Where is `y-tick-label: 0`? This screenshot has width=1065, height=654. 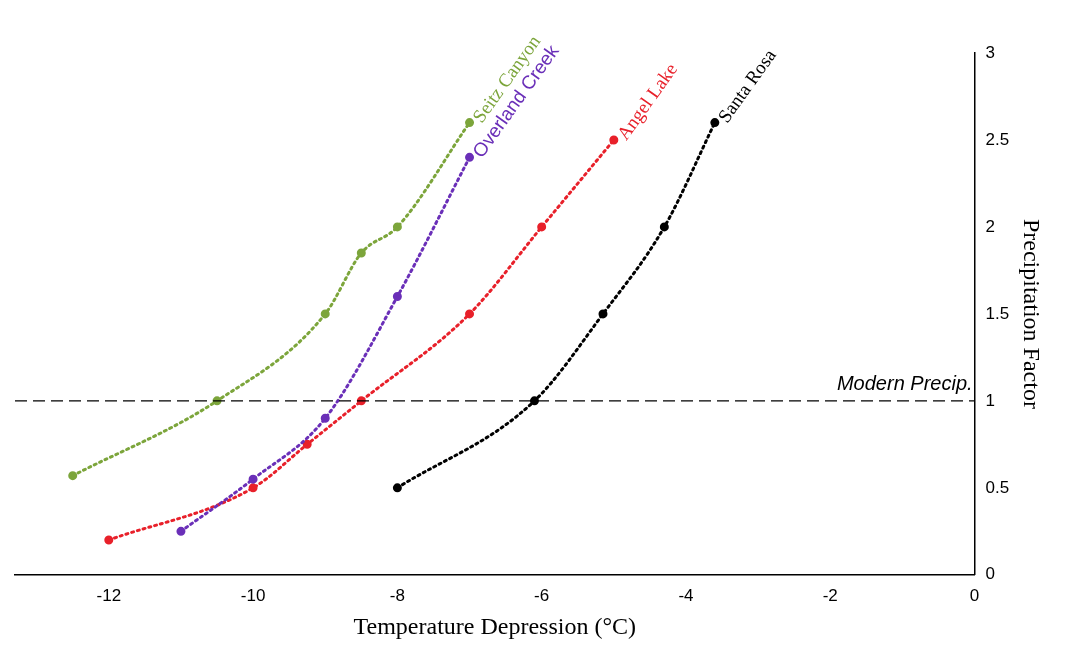
y-tick-label: 0 is located at coordinates (990, 574).